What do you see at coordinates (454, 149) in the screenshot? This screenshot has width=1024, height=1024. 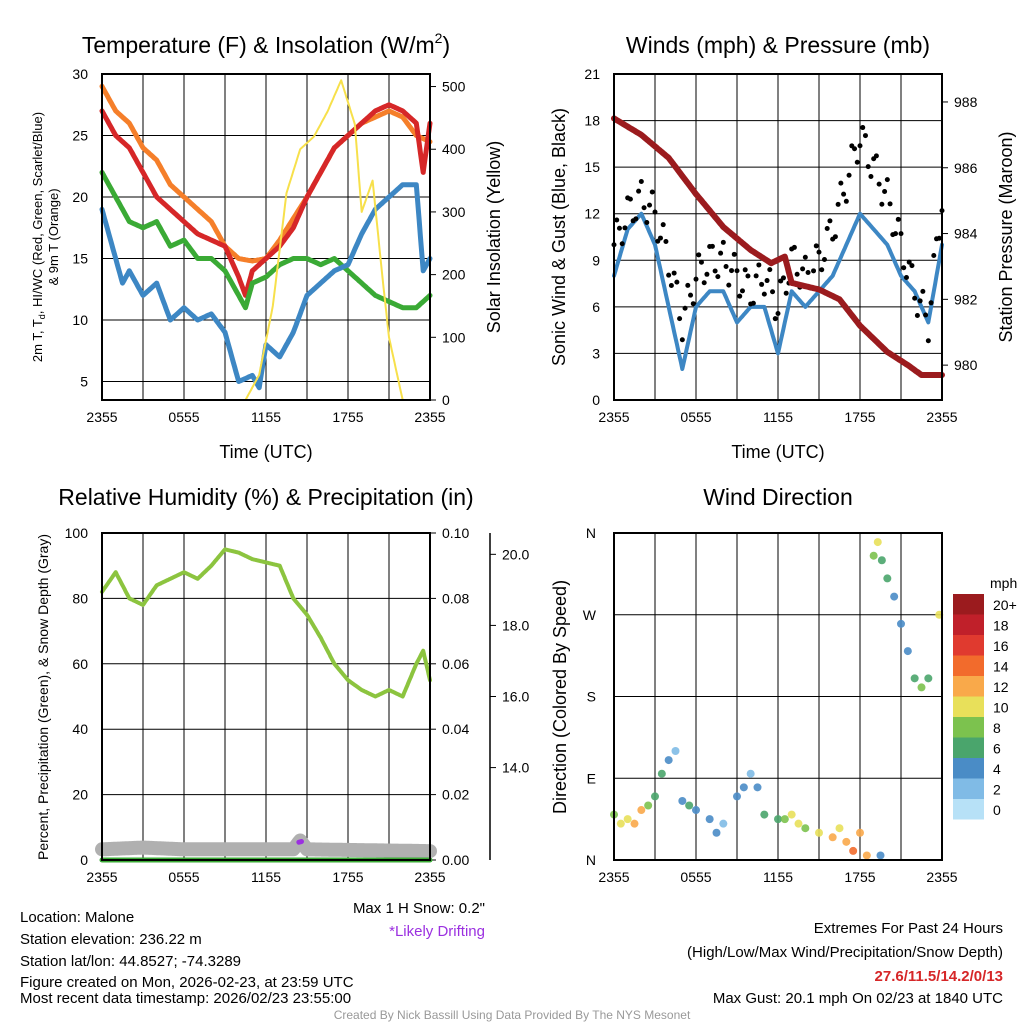 I see `y2-tick-label: 400` at bounding box center [454, 149].